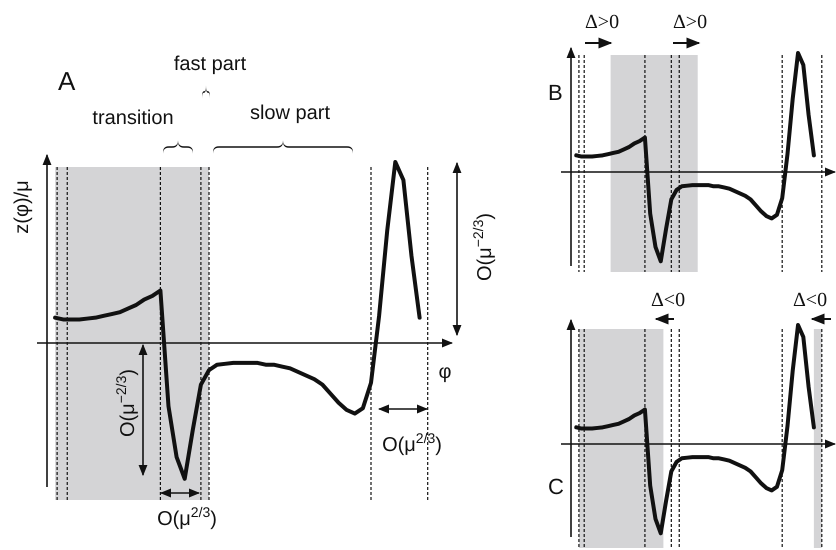 The image size is (836, 550). What do you see at coordinates (412, 443) in the screenshot?
I see `annotation: O(μ$^{2/3}$)` at bounding box center [412, 443].